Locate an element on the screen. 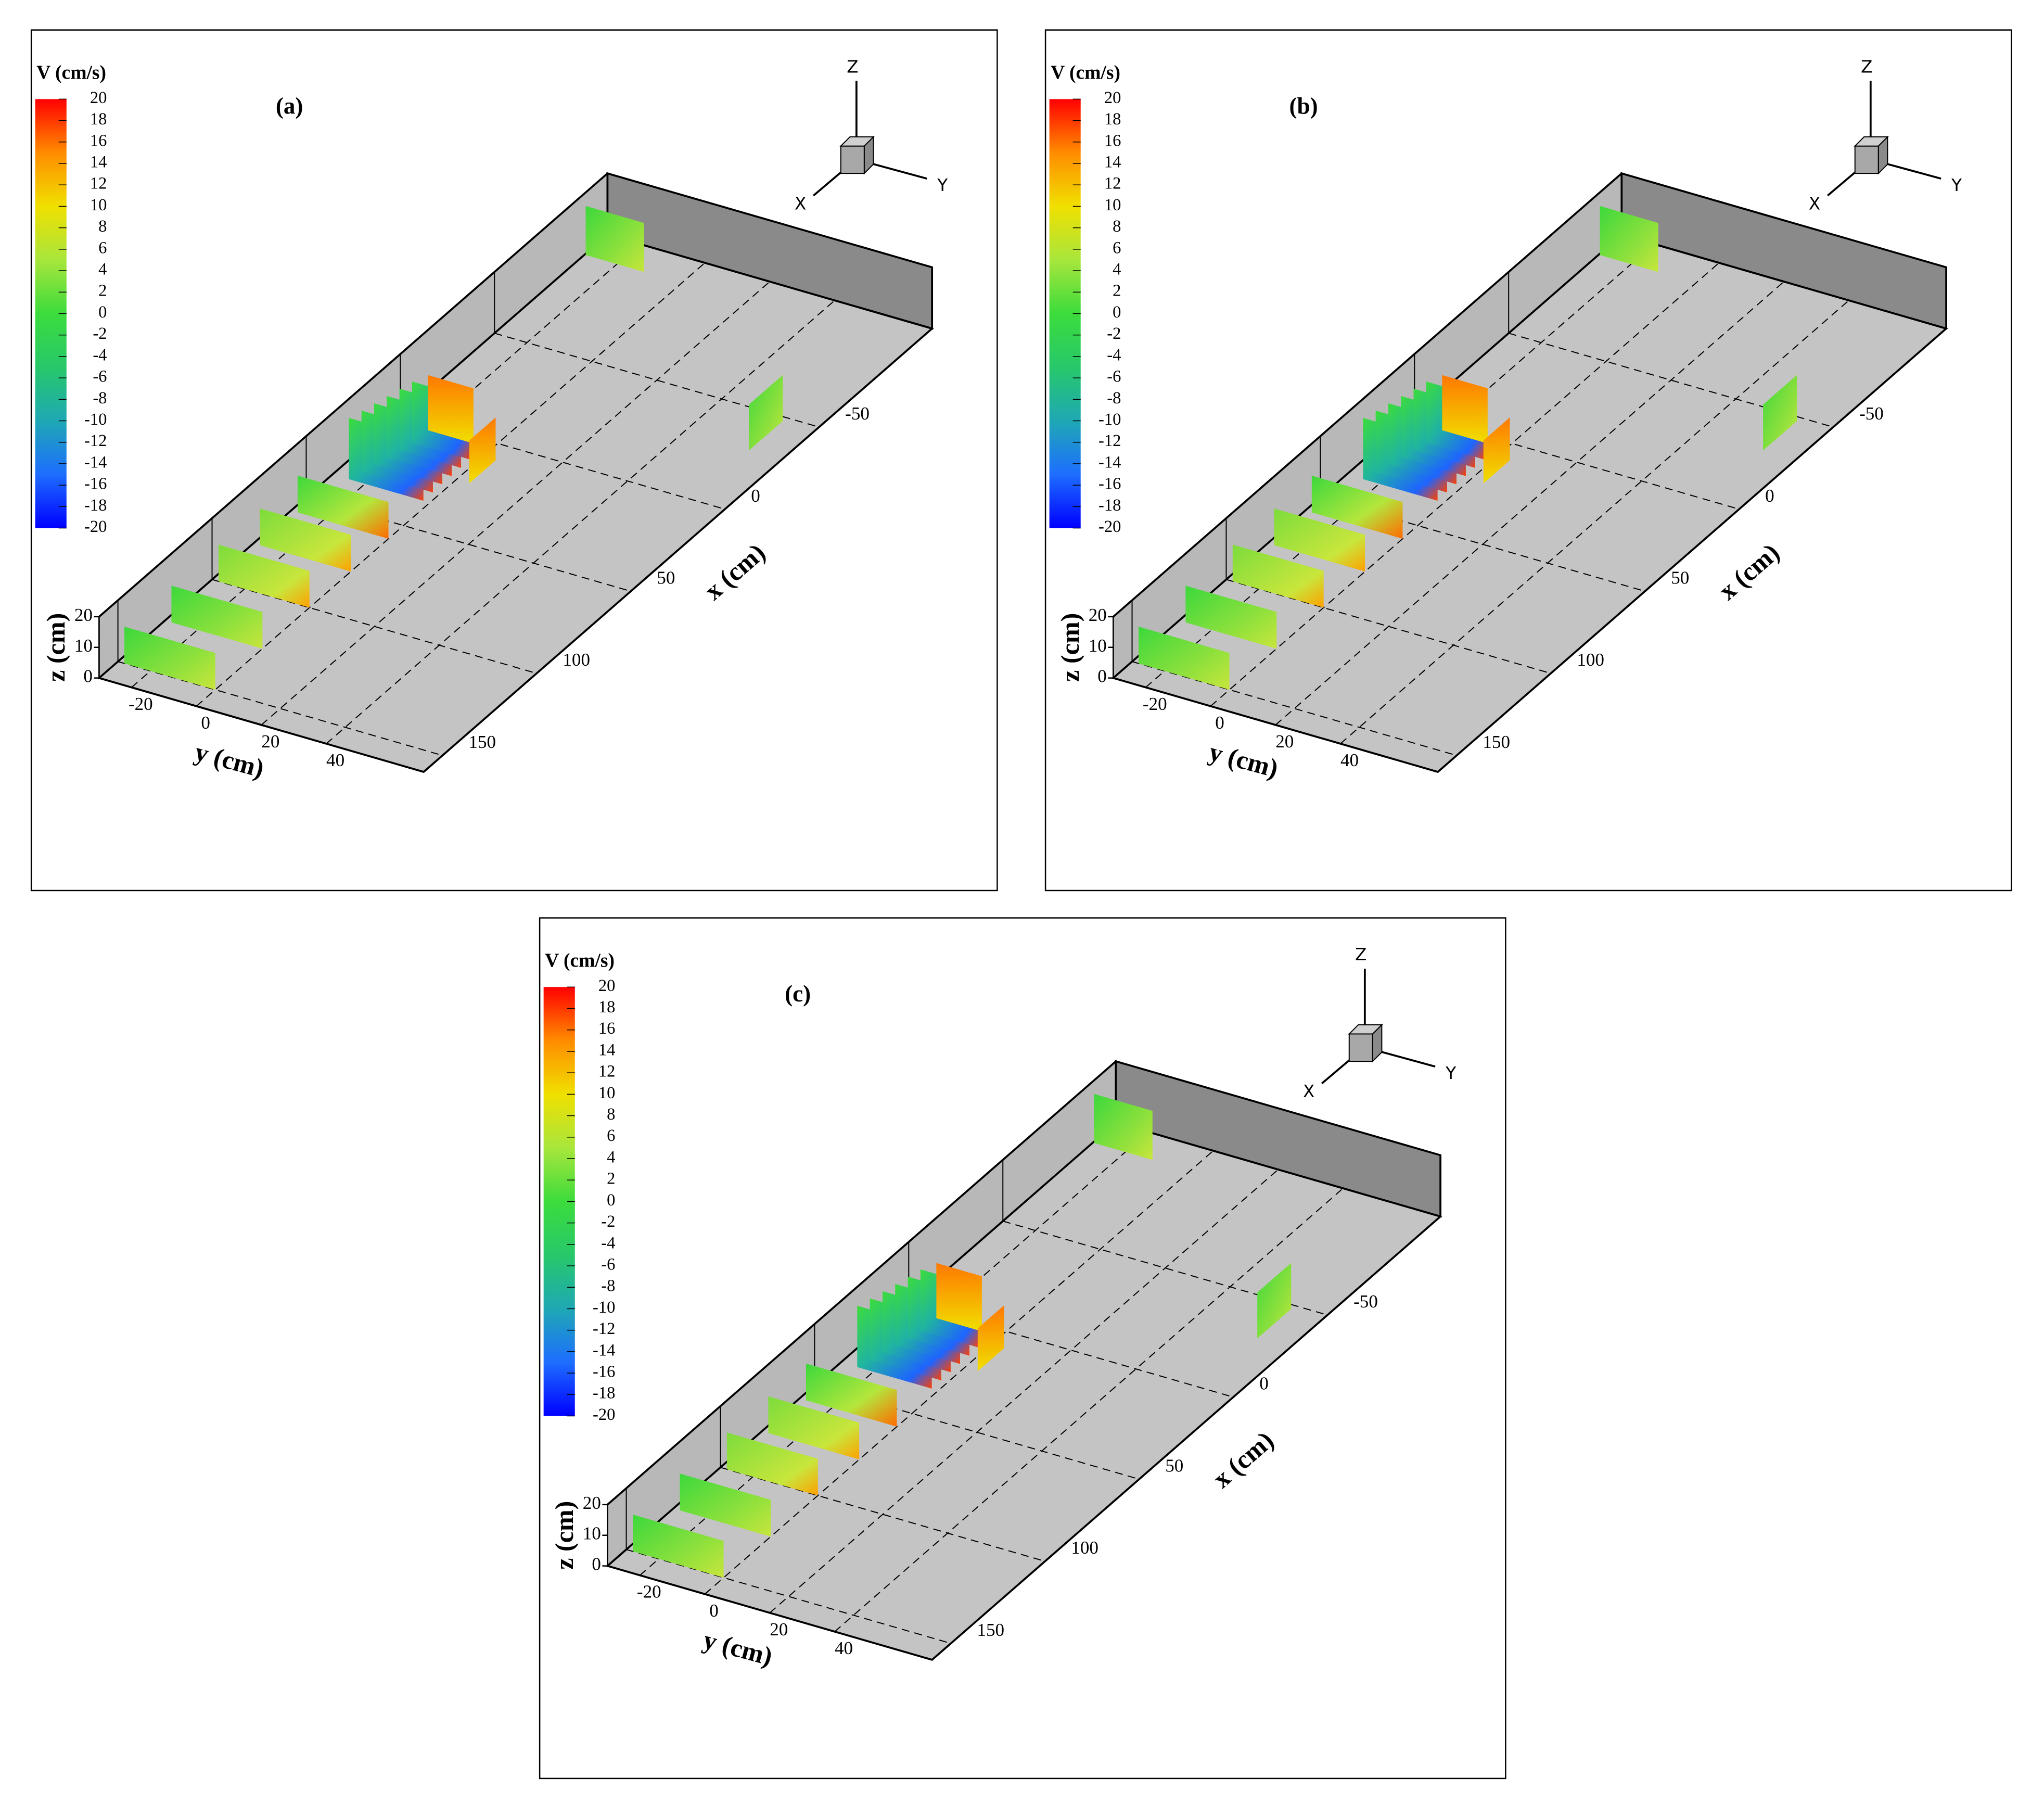  colorbar-tick-label: 18 is located at coordinates (607, 1007).